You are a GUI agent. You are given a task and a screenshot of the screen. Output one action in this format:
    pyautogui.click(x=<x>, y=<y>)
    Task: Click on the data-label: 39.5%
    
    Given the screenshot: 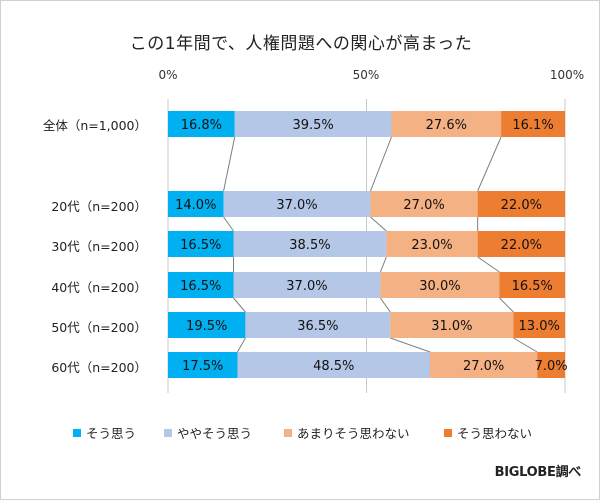 What is the action you would take?
    pyautogui.click(x=312, y=125)
    